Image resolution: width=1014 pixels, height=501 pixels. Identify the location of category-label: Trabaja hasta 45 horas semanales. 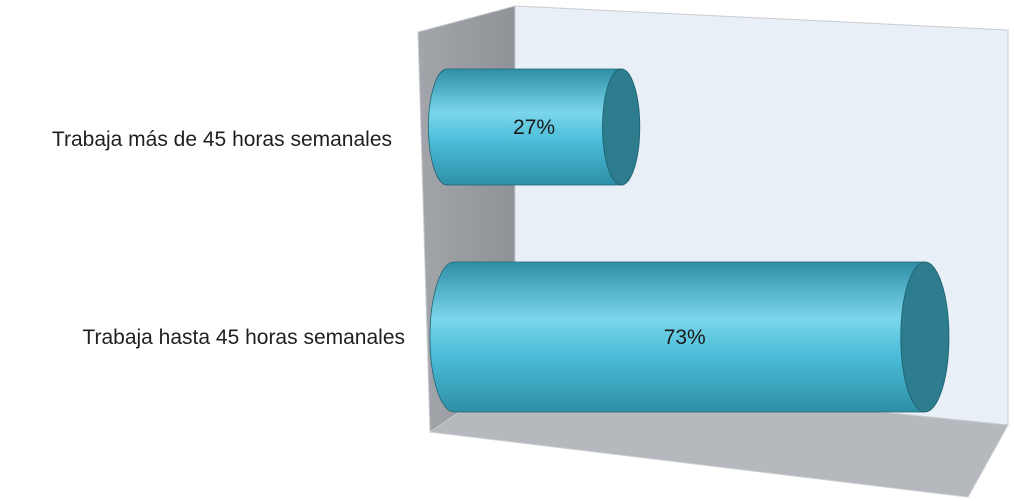
(243, 337).